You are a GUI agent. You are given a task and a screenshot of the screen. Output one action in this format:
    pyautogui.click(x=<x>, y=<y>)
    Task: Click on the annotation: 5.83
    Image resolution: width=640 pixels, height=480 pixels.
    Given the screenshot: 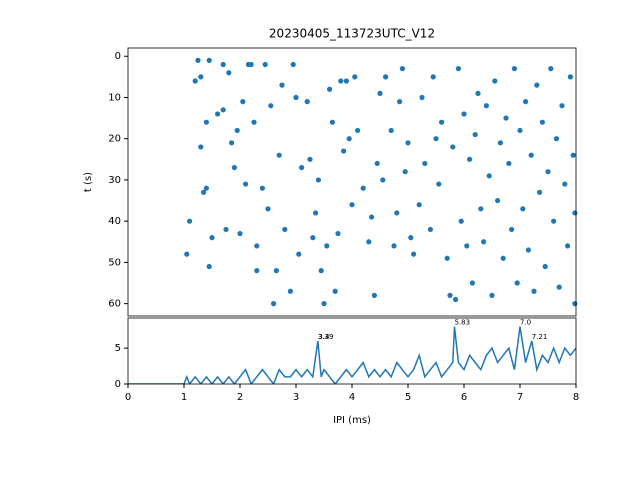 What is the action you would take?
    pyautogui.click(x=462, y=323)
    